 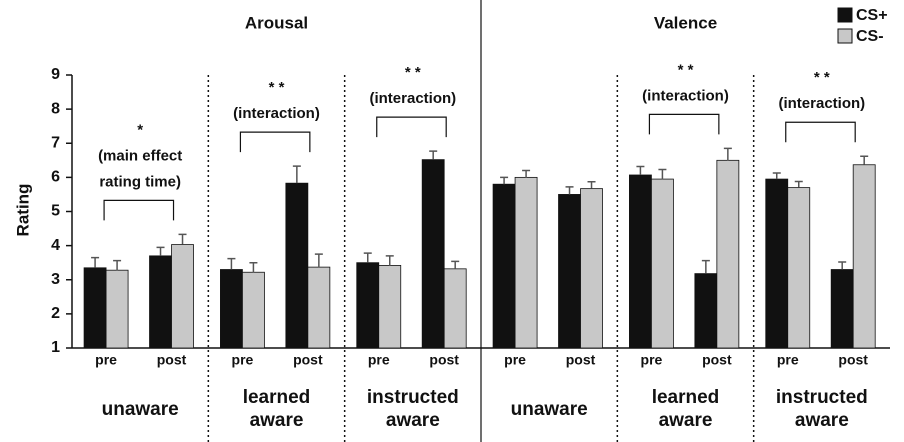 What do you see at coordinates (55, 245) in the screenshot?
I see `y-tick-label: 4` at bounding box center [55, 245].